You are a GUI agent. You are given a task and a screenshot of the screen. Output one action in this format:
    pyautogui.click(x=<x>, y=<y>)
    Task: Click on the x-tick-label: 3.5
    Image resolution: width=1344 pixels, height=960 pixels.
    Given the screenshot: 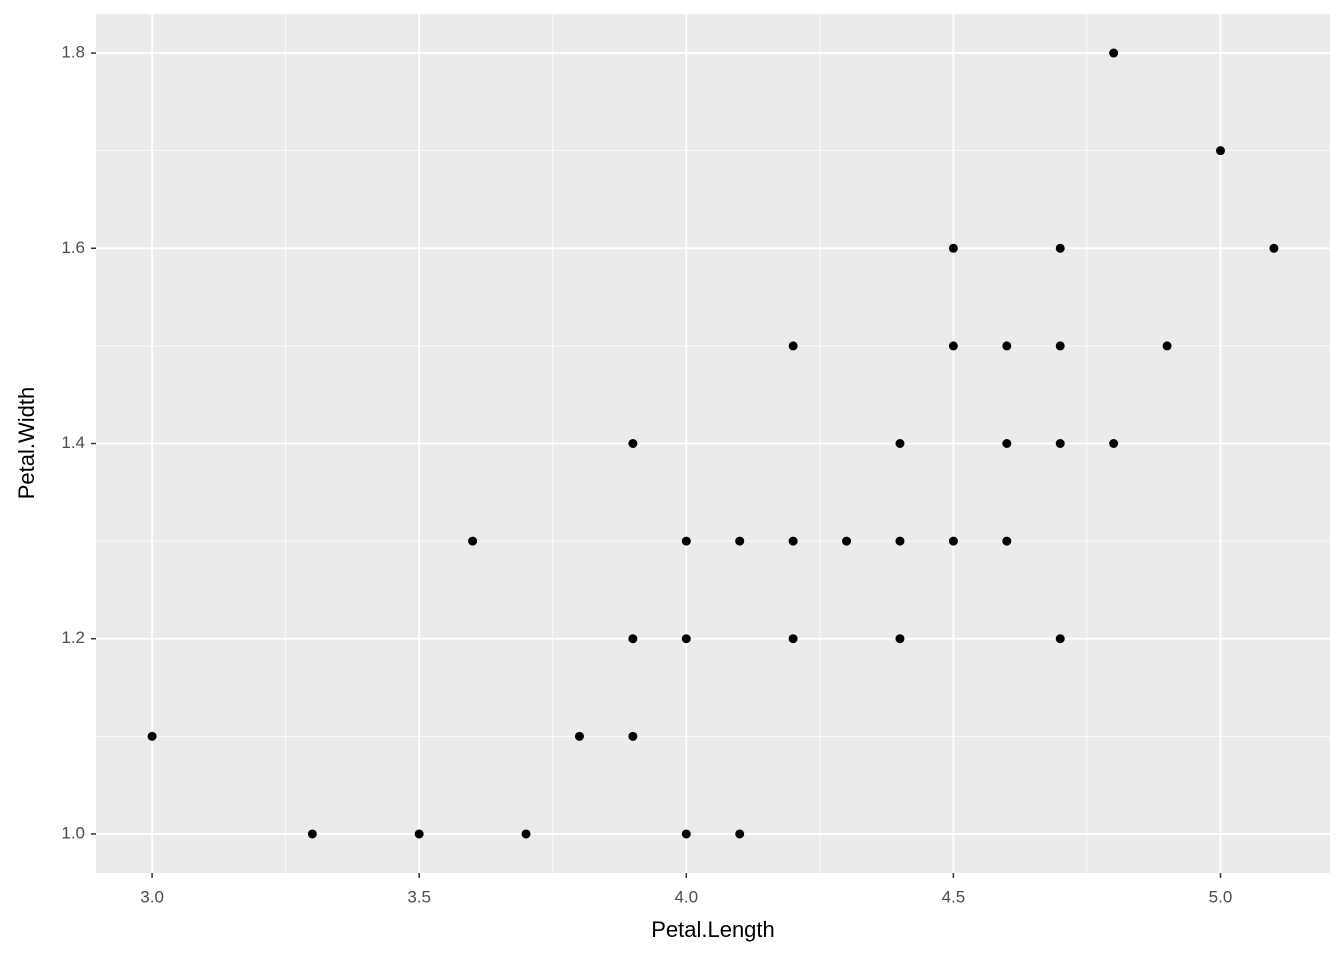 What is the action you would take?
    pyautogui.click(x=419, y=896)
    